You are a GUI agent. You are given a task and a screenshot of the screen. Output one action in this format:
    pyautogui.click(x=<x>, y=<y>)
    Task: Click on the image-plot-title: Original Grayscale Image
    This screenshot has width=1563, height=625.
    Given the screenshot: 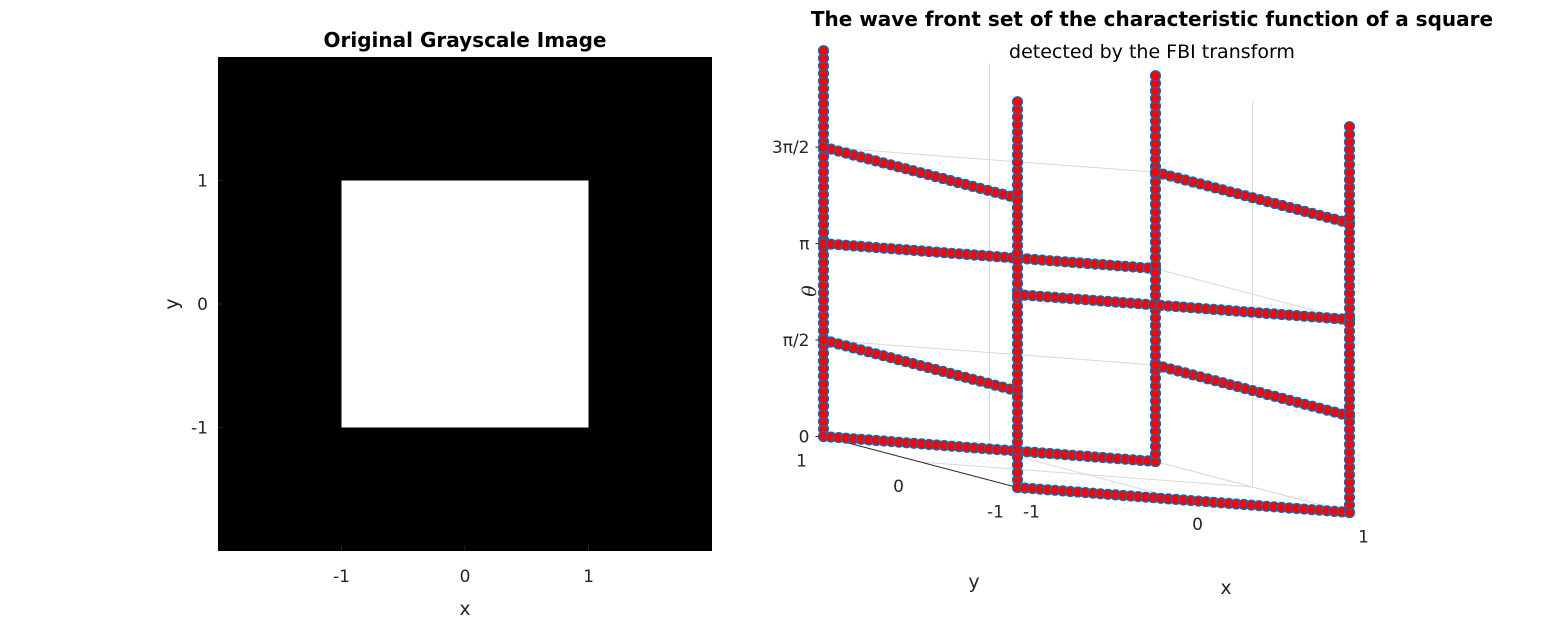 What is the action you would take?
    pyautogui.click(x=465, y=40)
    